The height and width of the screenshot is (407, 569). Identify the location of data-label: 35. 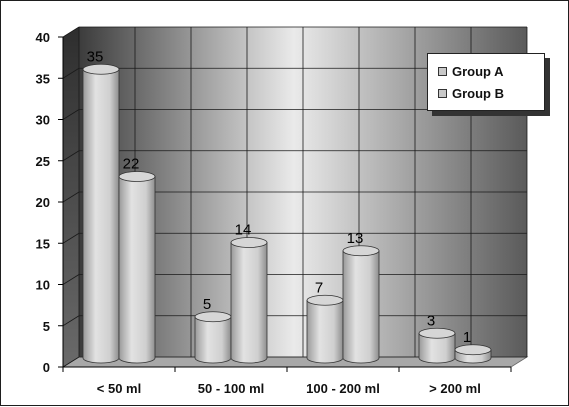
(95, 56).